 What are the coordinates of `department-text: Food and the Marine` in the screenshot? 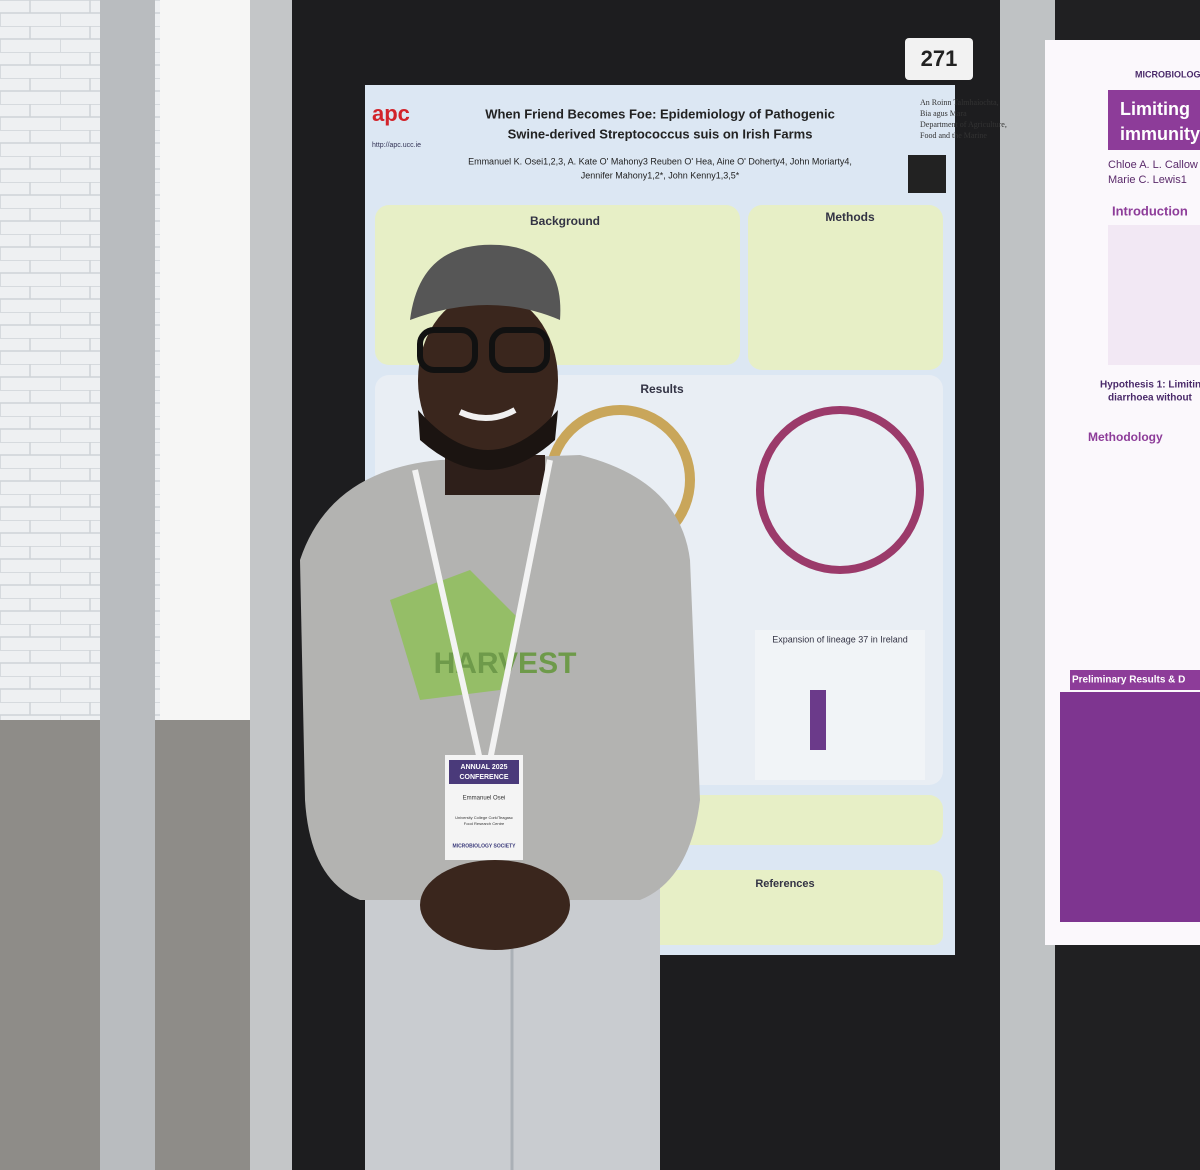 It's located at (953, 135).